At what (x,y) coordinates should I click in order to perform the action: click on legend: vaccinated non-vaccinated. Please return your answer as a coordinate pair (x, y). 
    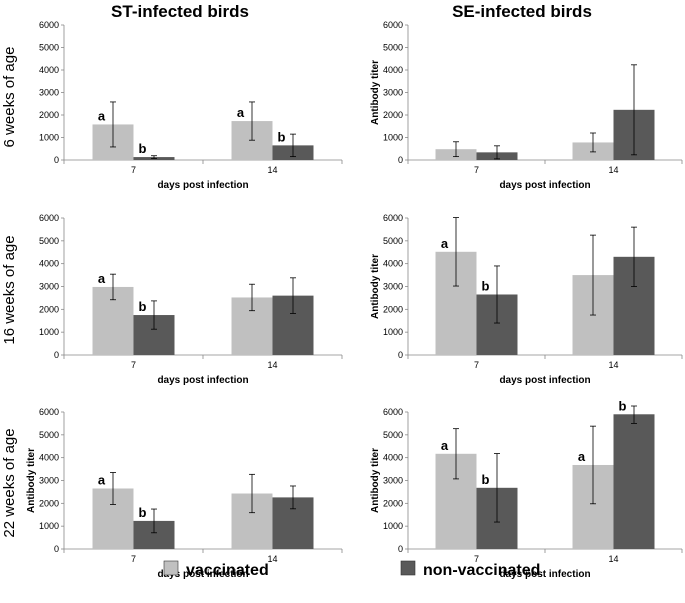
    Looking at the image, I should click on (351, 569).